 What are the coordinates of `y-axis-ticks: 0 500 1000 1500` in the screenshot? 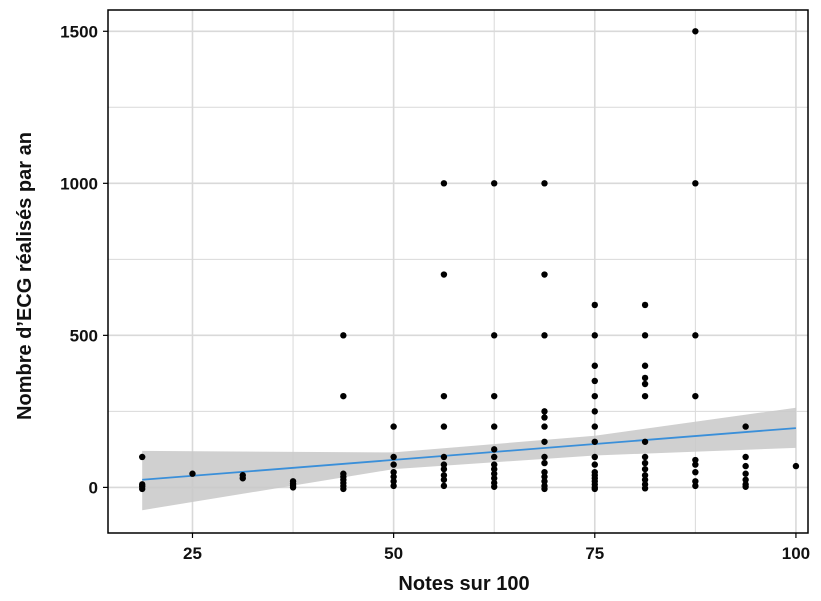 It's located at (84, 259).